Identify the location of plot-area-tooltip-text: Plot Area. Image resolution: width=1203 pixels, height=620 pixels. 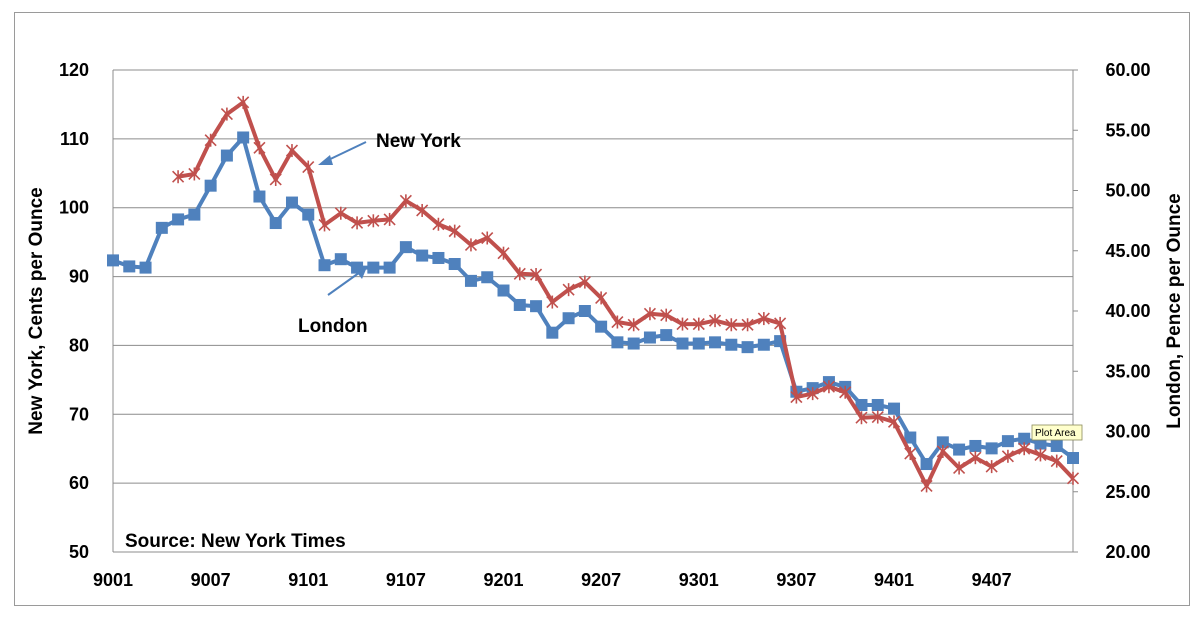
(1055, 433).